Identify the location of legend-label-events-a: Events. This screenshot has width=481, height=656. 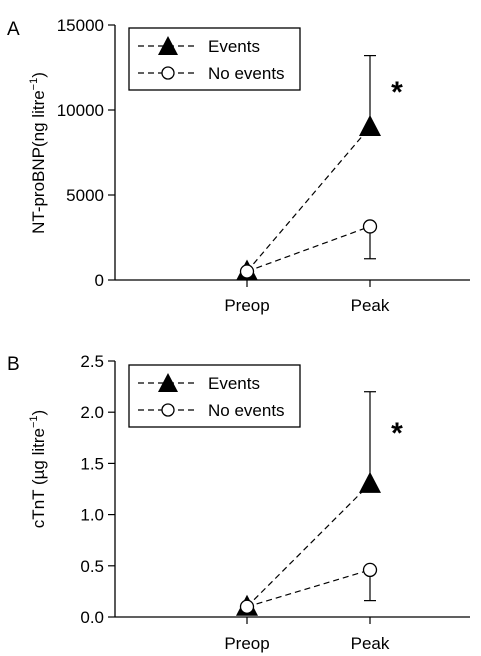
(234, 46).